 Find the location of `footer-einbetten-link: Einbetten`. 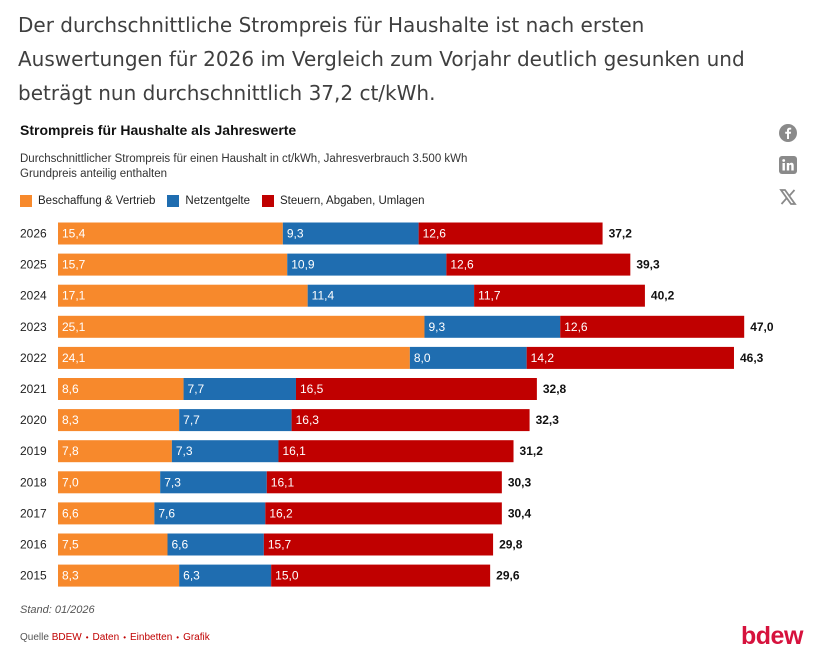

footer-einbetten-link: Einbetten is located at coordinates (151, 637).